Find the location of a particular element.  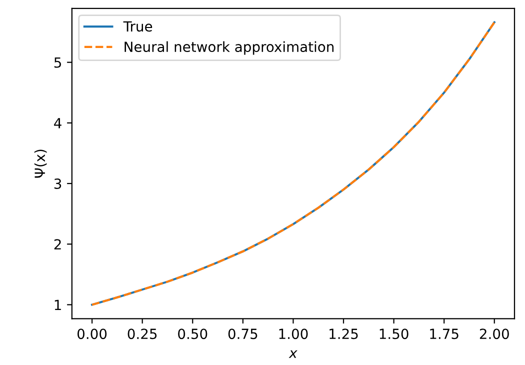

x-tick-label: 0.50 is located at coordinates (193, 334).